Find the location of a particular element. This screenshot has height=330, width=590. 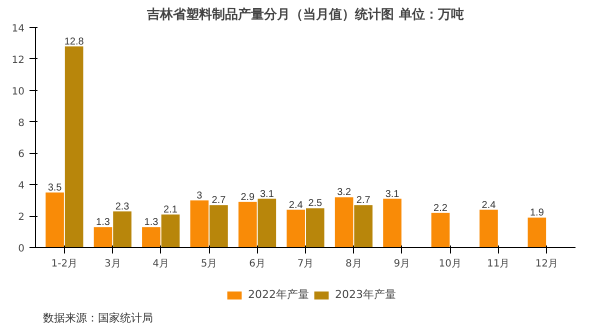

data-label: 1.9 is located at coordinates (537, 213).